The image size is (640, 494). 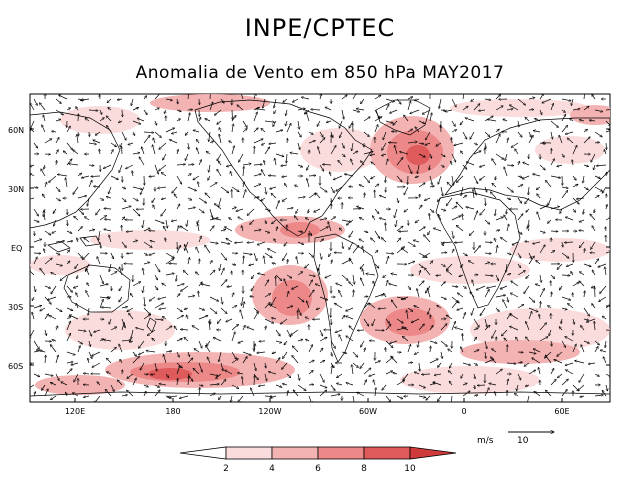 What do you see at coordinates (320, 28) in the screenshot?
I see `institution-title: INPE/CPTEC` at bounding box center [320, 28].